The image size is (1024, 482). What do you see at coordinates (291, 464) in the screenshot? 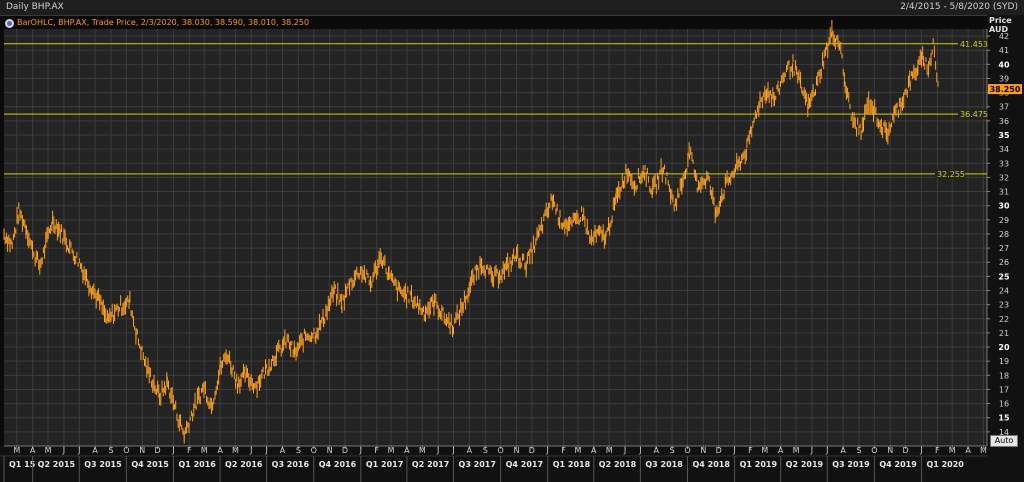
I see `quarter-label: Q3 2016` at bounding box center [291, 464].